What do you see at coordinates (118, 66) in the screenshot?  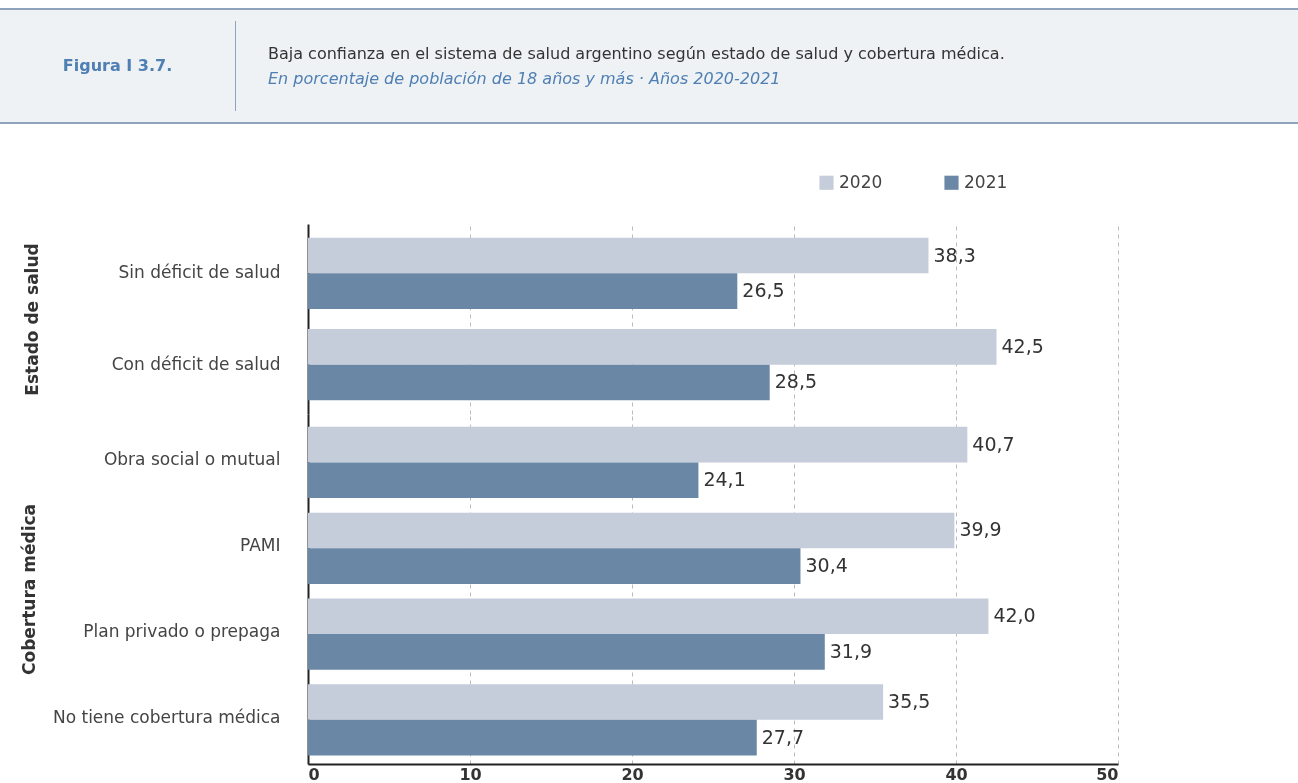 I see `text: Figura I 3.7.` at bounding box center [118, 66].